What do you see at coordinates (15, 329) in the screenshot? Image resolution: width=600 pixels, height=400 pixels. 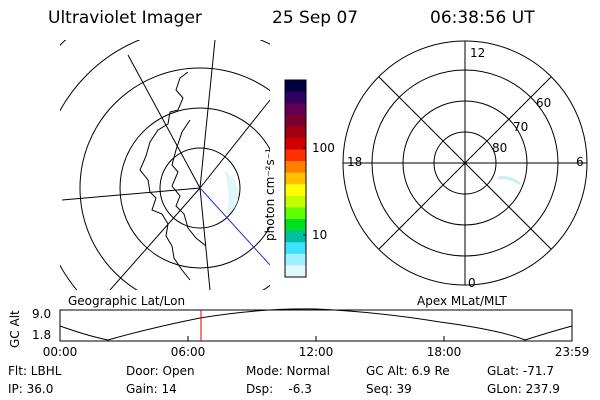 I see `altitude-y-label: GC Alt` at bounding box center [15, 329].